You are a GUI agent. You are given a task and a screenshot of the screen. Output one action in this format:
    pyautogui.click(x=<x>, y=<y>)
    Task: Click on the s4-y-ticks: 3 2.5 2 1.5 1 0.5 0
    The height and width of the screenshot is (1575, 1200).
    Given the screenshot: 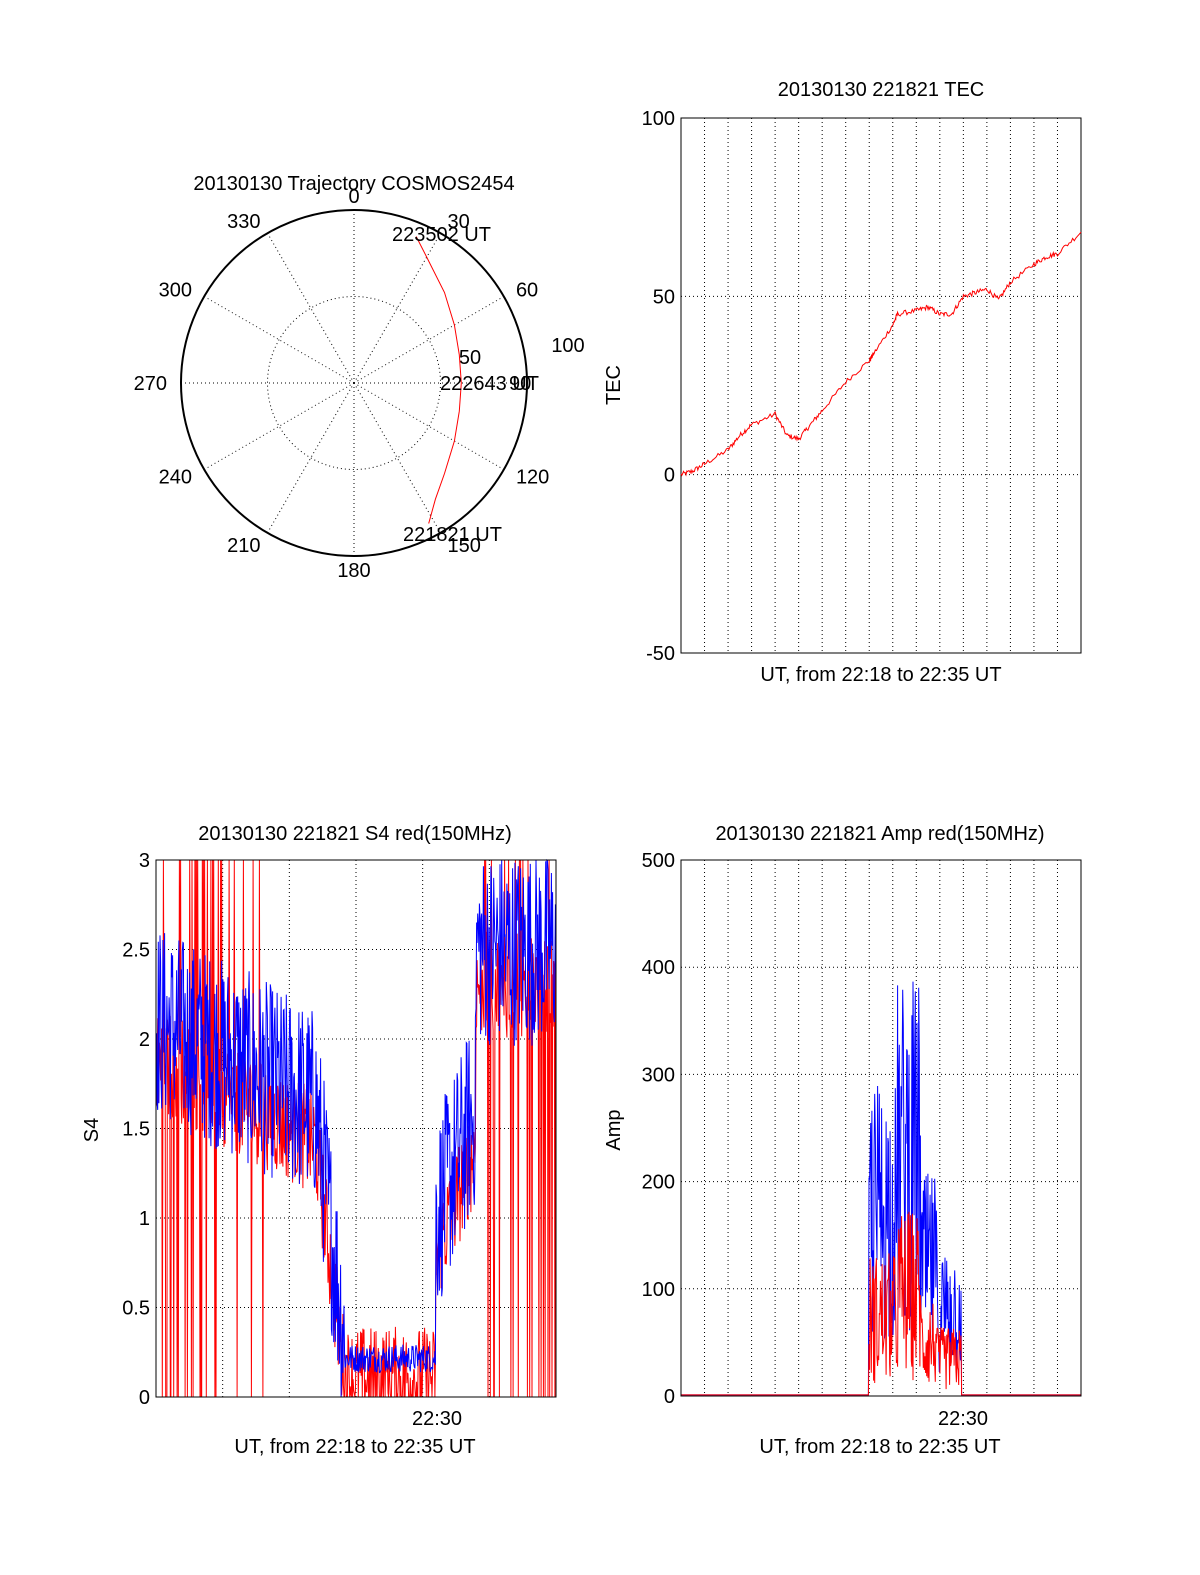 What is the action you would take?
    pyautogui.click(x=136, y=1129)
    